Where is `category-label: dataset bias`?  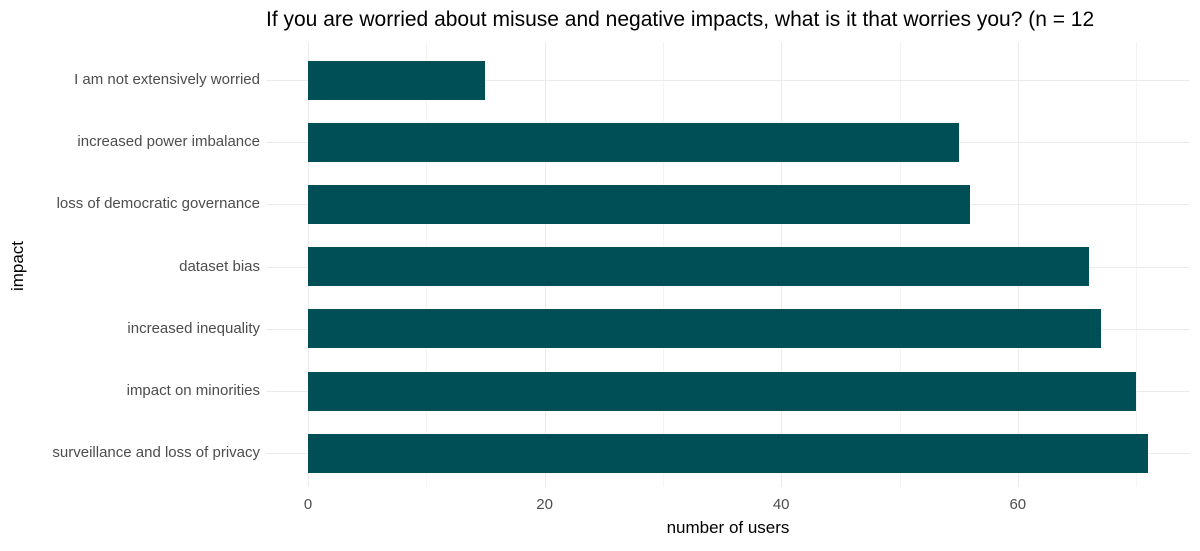 category-label: dataset bias is located at coordinates (219, 266).